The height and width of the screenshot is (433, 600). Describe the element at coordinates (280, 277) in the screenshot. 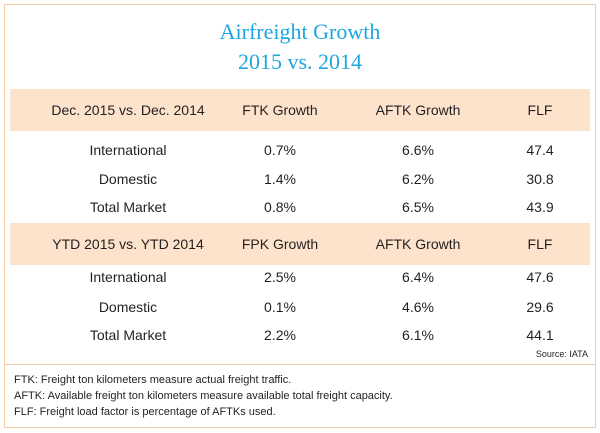

I see `table-cell: 2.5%` at that location.